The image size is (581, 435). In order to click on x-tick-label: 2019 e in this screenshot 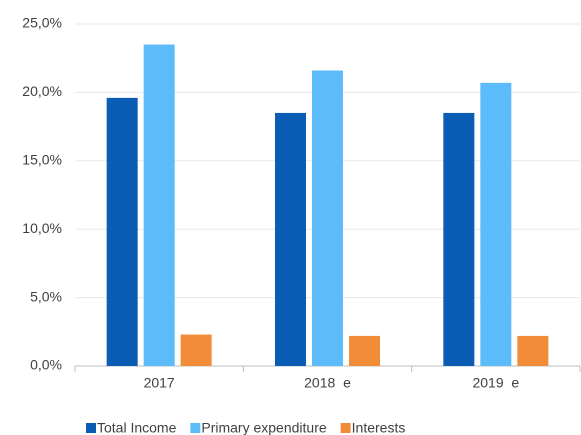, I will do `click(495, 383)`.